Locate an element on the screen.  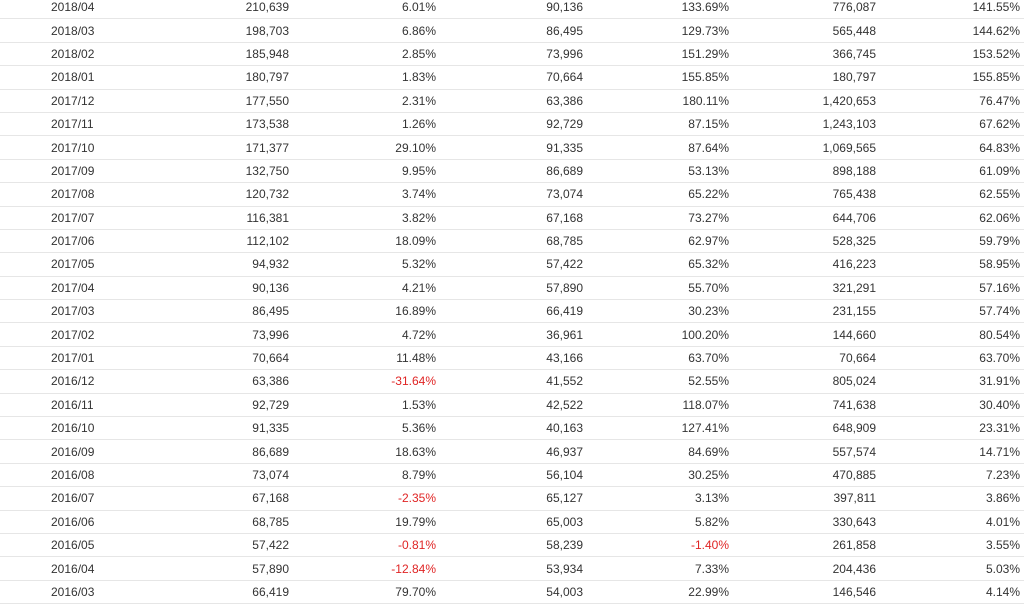
table-cell: 61.09% is located at coordinates (950, 171).